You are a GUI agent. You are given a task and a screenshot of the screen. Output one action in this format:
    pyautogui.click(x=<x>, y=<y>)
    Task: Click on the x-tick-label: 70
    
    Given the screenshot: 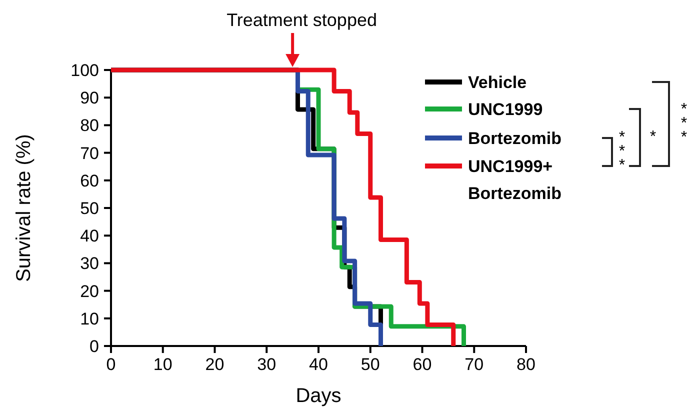 What is the action you would take?
    pyautogui.click(x=474, y=364)
    